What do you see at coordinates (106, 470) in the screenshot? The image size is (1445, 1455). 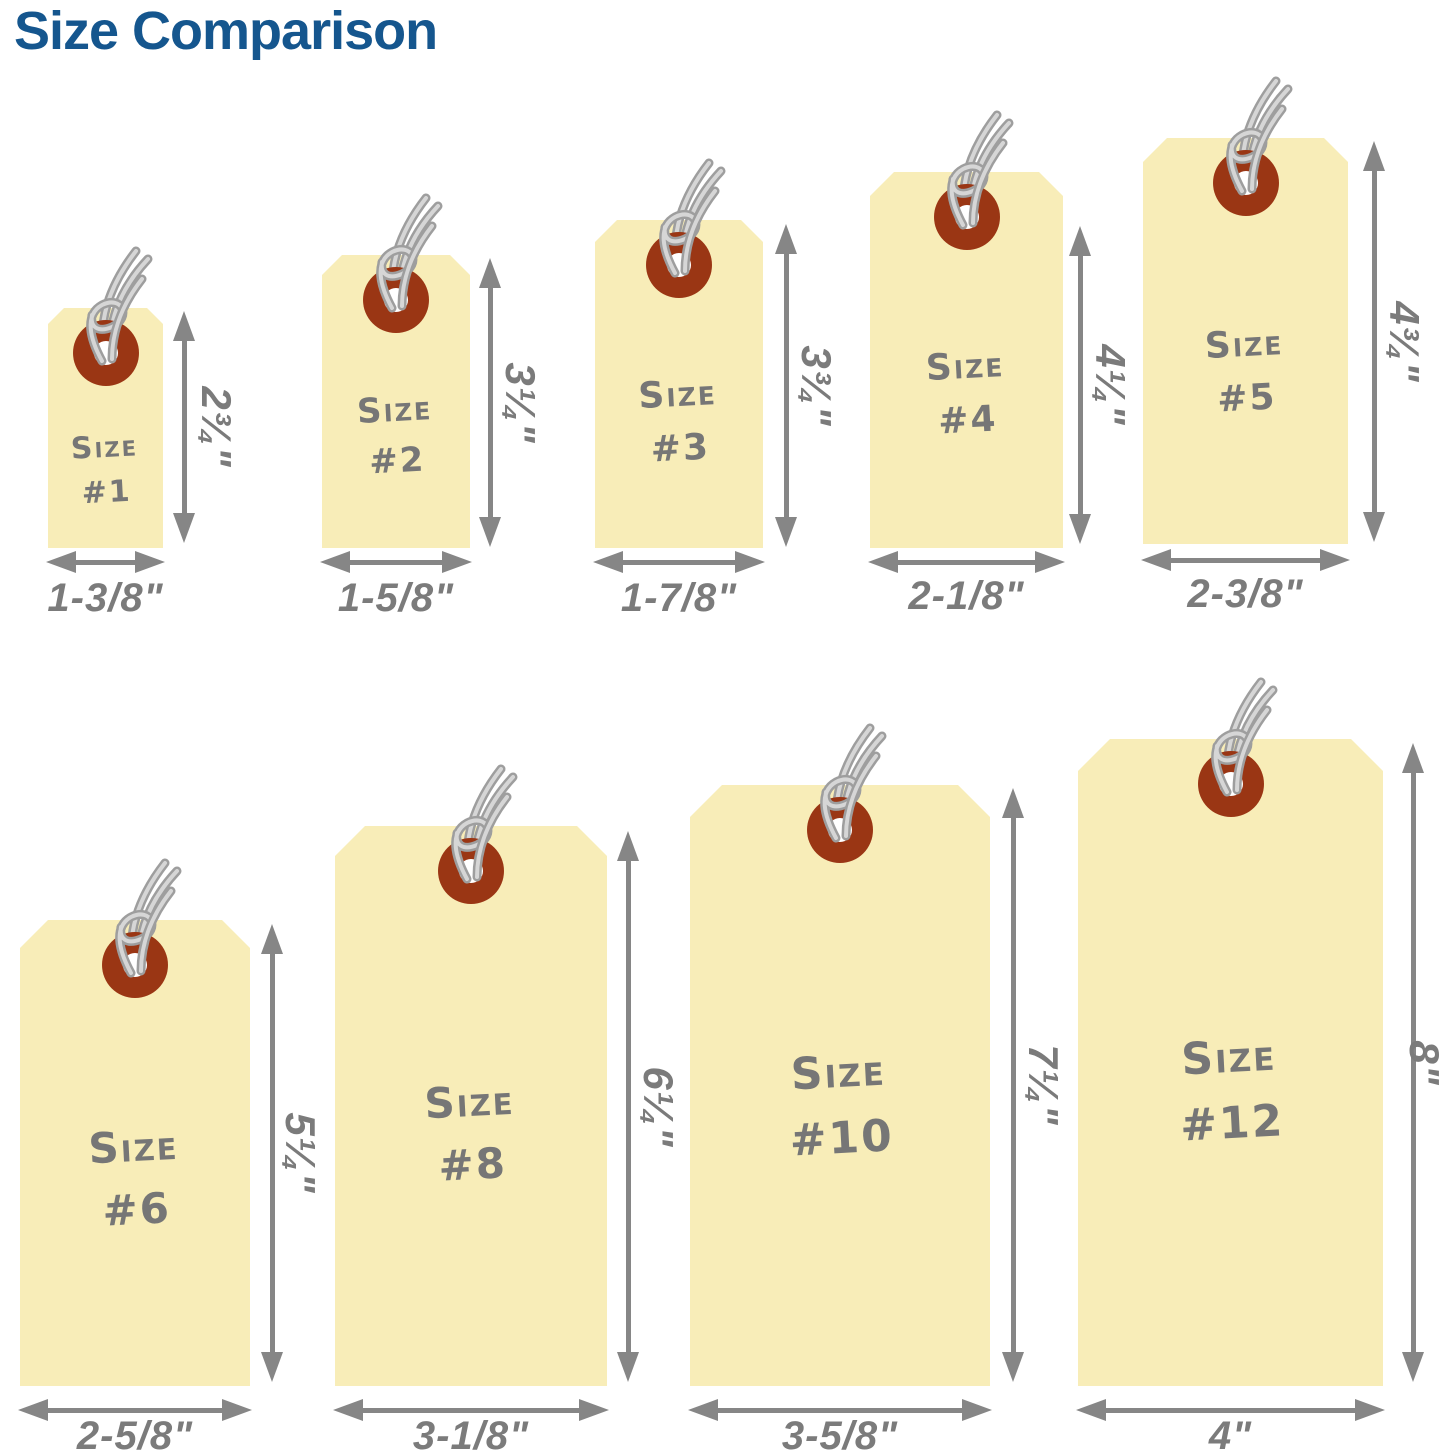 I see `tag-size-text: Size #1` at bounding box center [106, 470].